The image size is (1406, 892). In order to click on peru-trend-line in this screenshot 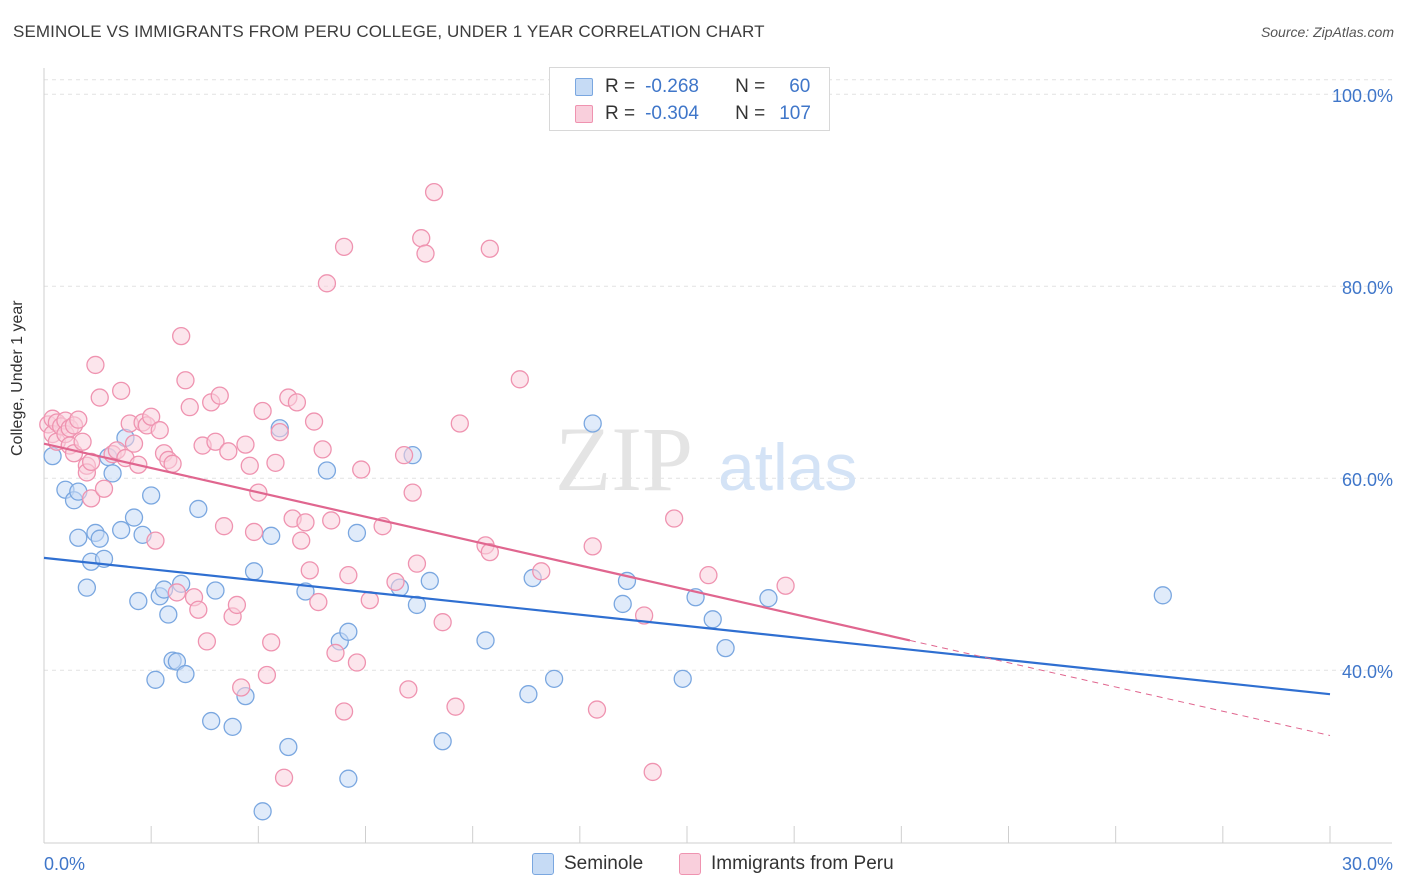, I will do `click(477, 542)`.